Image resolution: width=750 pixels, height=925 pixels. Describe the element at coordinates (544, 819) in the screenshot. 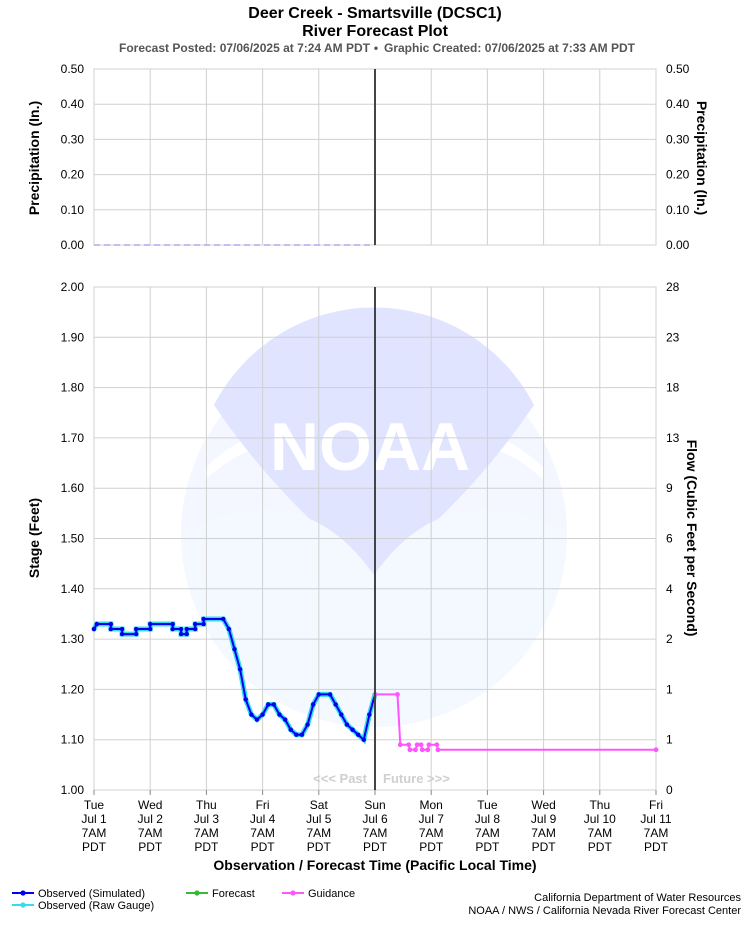

I see `x-tick-label-line: Jul 9` at that location.